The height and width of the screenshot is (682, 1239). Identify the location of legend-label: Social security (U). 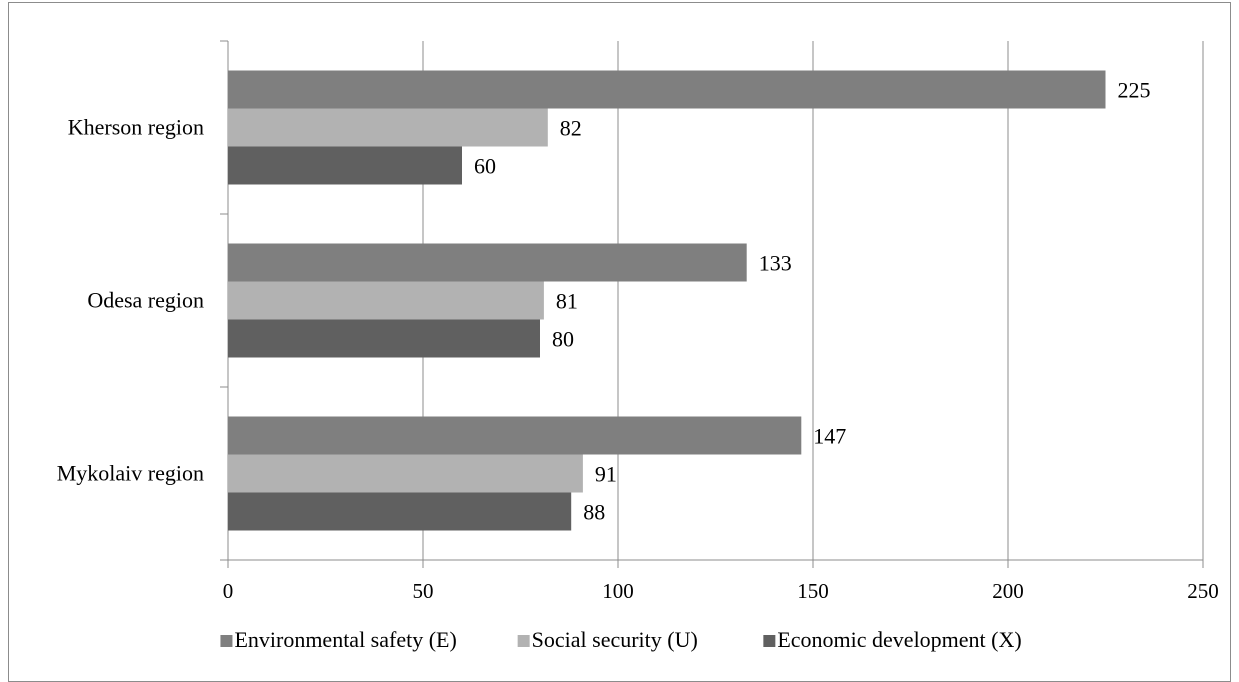
(615, 639).